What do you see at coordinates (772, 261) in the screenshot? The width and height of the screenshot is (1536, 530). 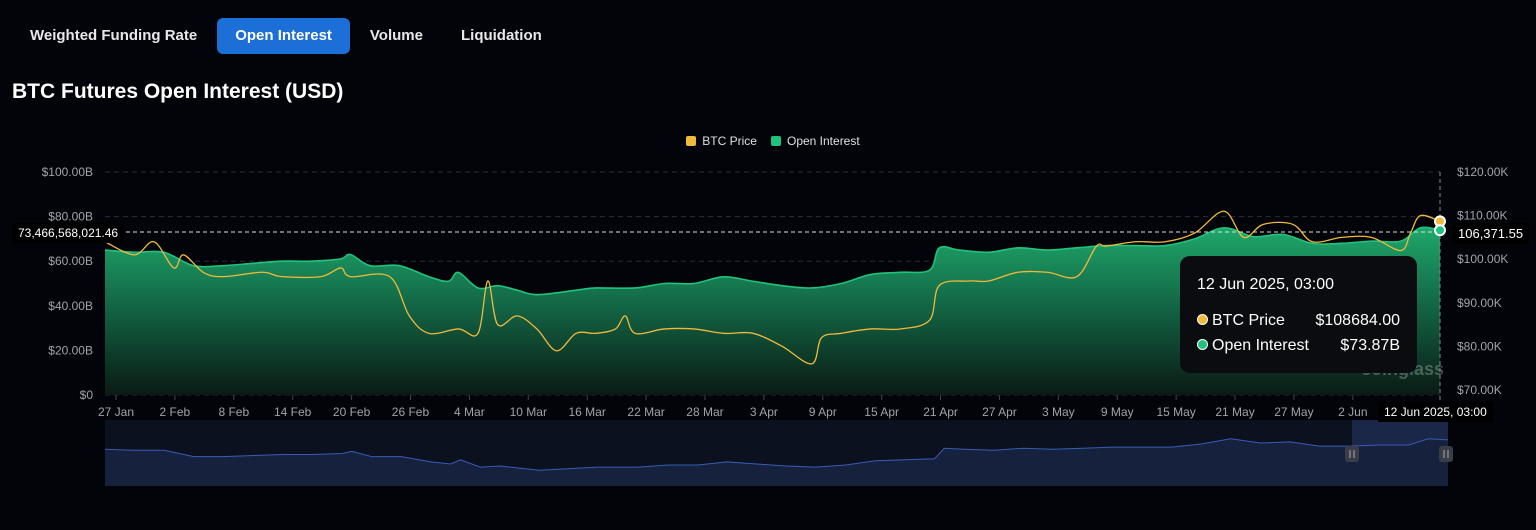 I see `open-interest-line` at bounding box center [772, 261].